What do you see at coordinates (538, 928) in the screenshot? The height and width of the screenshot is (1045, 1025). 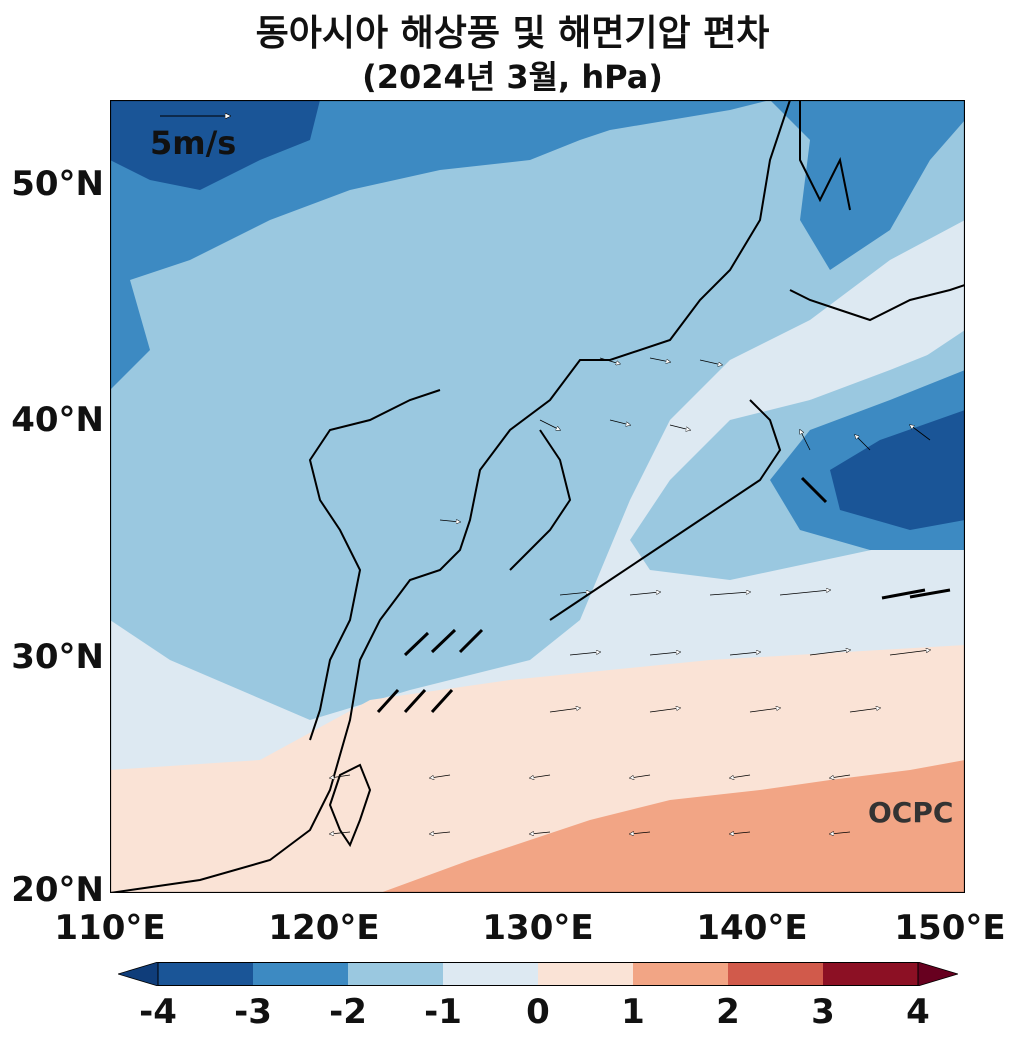 I see `lon-tick-130: 130°E` at bounding box center [538, 928].